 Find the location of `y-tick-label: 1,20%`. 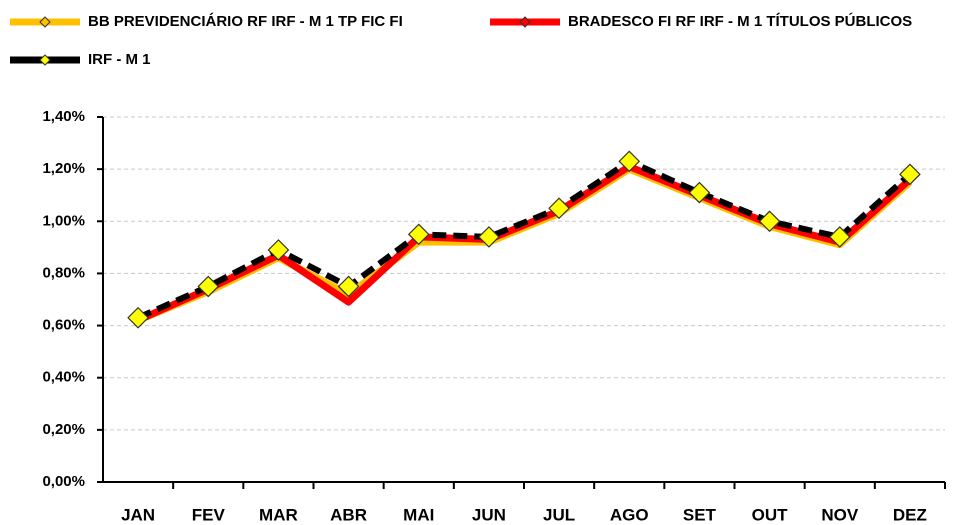

y-tick-label: 1,20% is located at coordinates (63, 168).